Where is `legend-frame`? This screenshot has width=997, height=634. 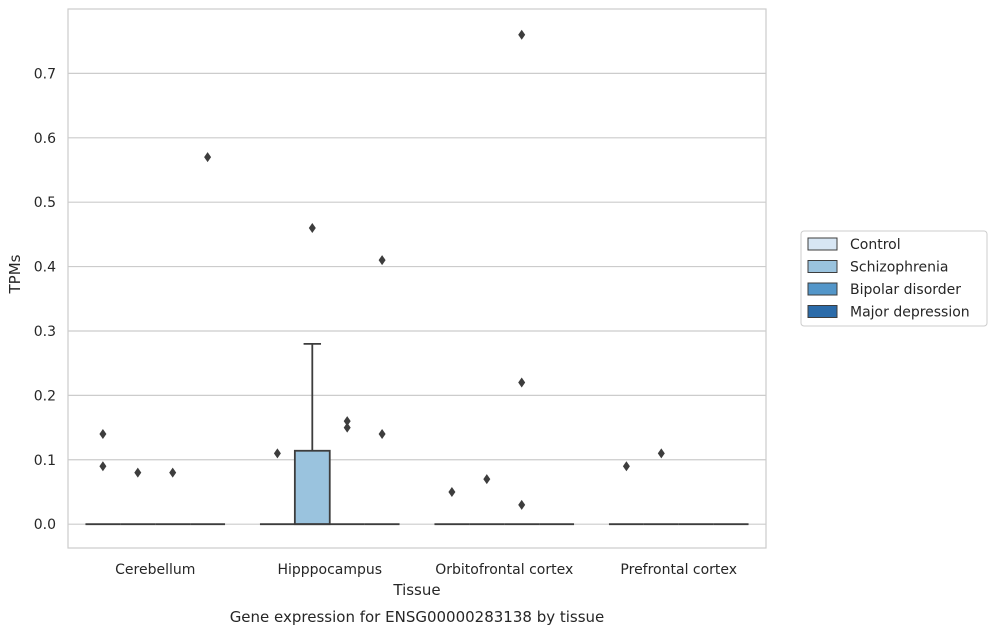
legend-frame is located at coordinates (894, 278).